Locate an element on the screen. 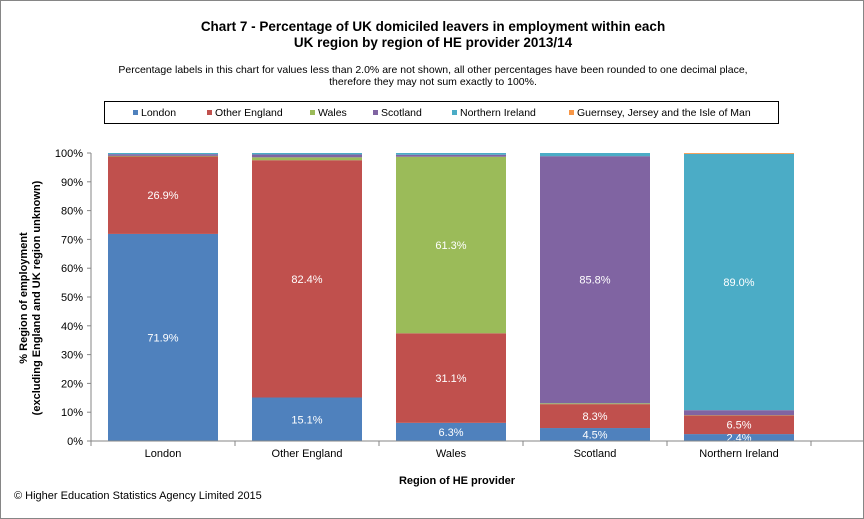 Image resolution: width=864 pixels, height=519 pixels. legend-item-northern-ireland: Northern Ireland is located at coordinates (494, 113).